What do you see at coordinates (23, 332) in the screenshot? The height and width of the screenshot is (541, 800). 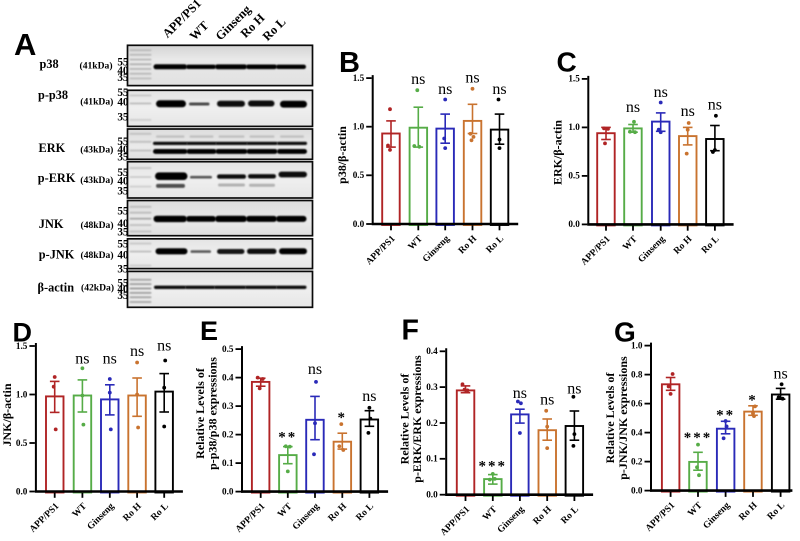 I see `svg-text: D` at bounding box center [23, 332].